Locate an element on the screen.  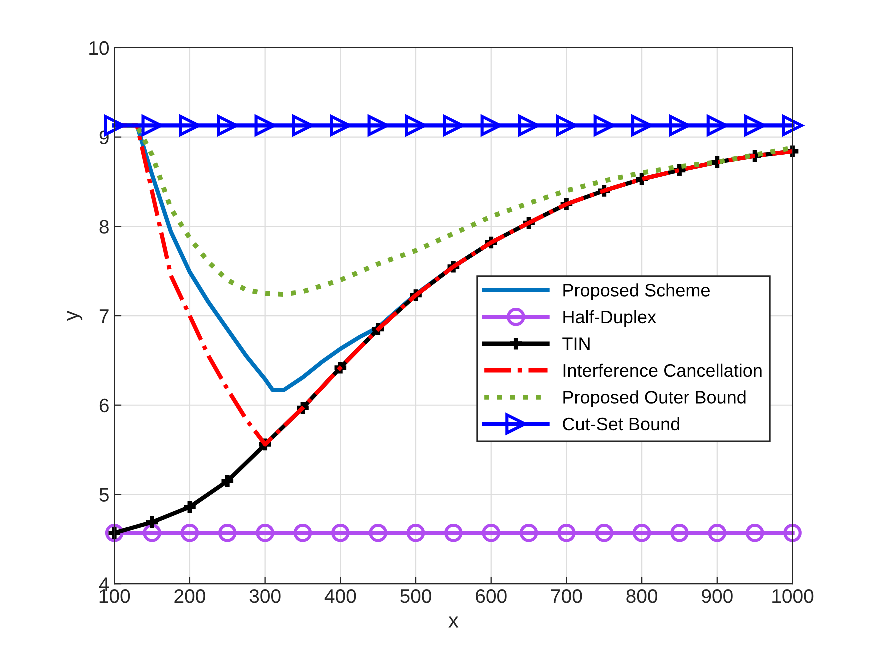
x-tick-label: 300 is located at coordinates (265, 596).